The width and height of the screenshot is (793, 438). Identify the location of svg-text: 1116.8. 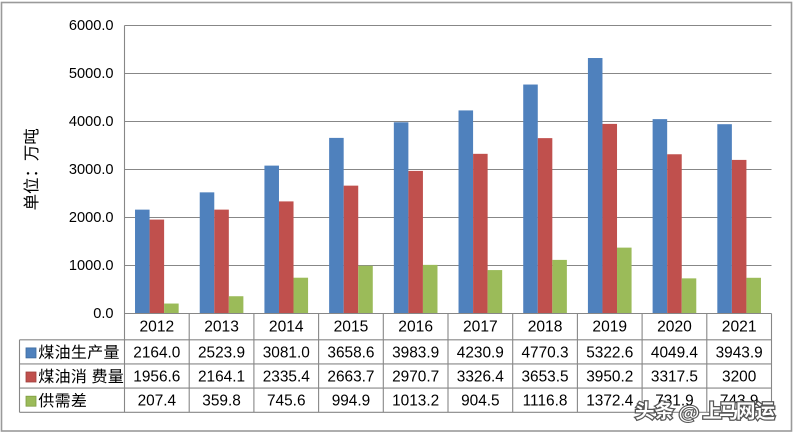
(545, 401).